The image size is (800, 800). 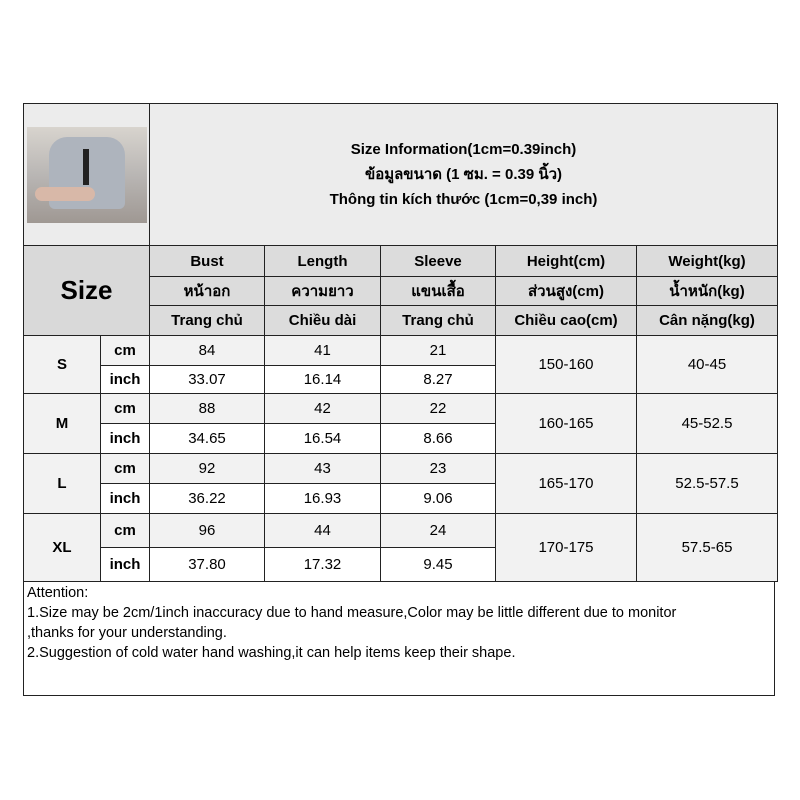 I want to click on column-header: น้ำหนัก(kg), so click(x=707, y=291).